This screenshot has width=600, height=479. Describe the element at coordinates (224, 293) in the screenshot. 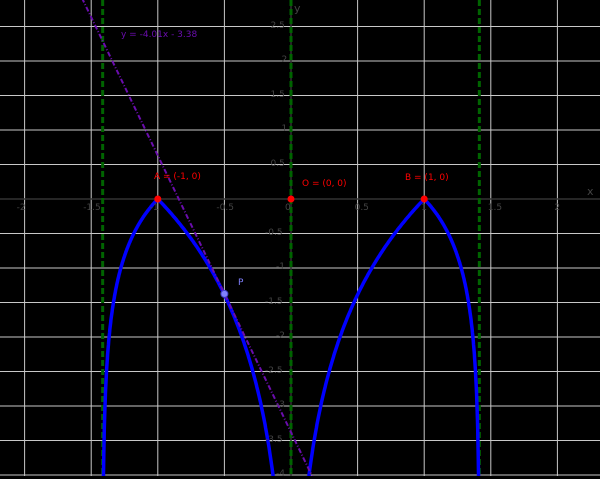

I see `point-p` at that location.